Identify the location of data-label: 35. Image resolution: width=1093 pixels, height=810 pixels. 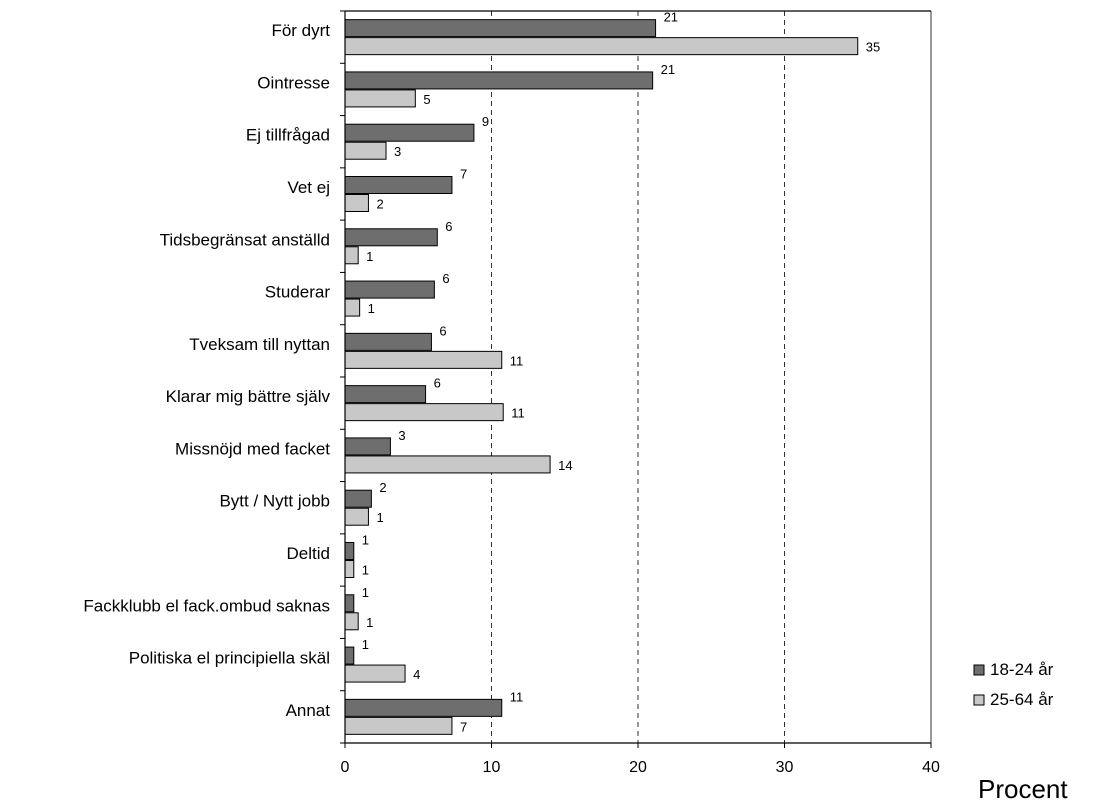
(873, 47).